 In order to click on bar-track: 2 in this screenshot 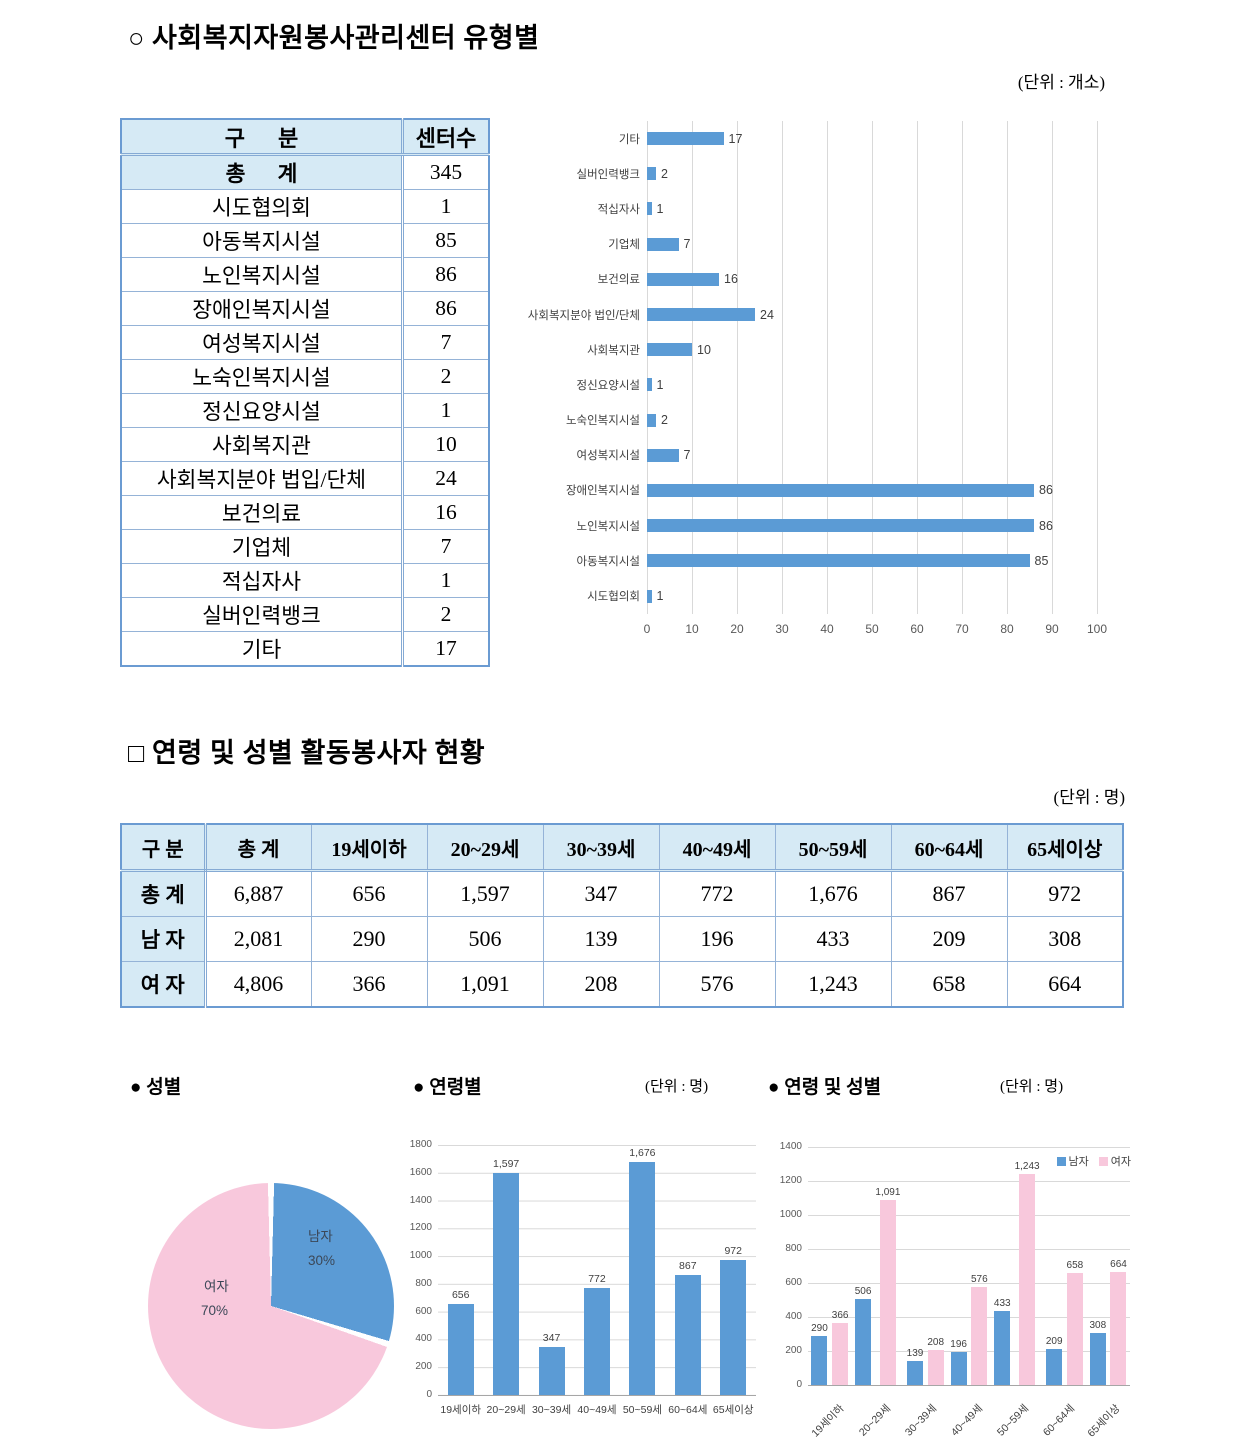, I will do `click(872, 420)`.